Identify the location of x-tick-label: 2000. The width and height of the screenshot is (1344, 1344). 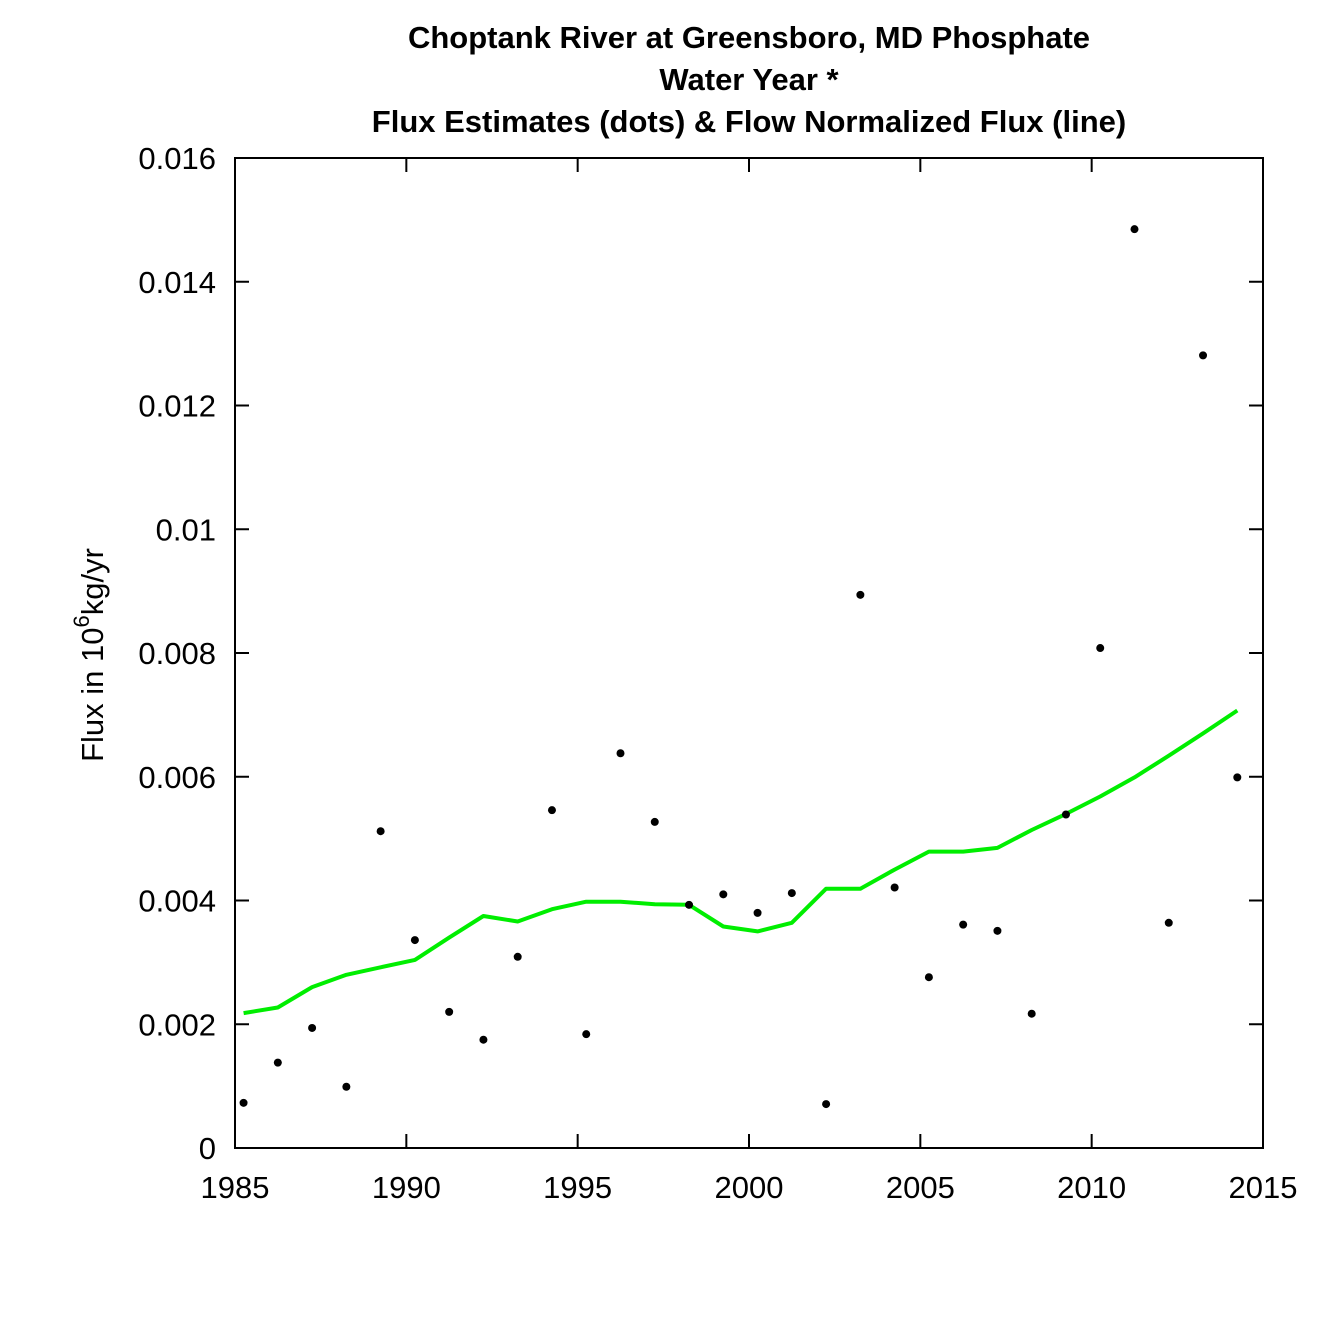
(749, 1187).